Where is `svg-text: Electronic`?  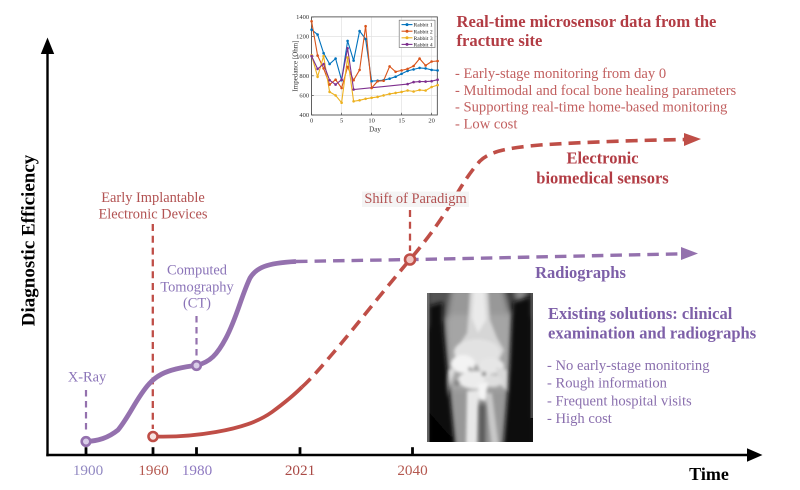
svg-text: Electronic is located at coordinates (602, 157).